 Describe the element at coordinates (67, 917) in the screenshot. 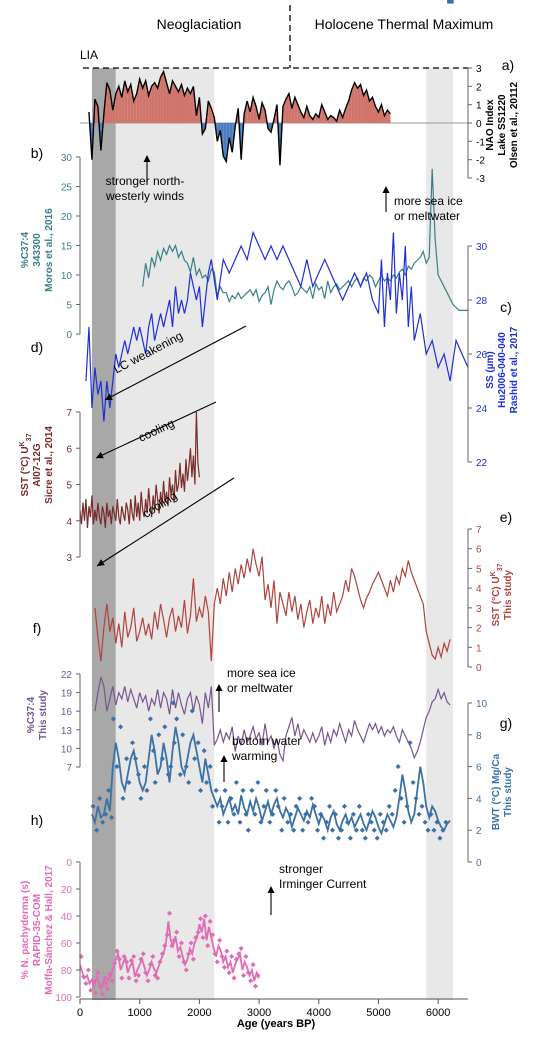

I see `y-tick-label: 40` at that location.